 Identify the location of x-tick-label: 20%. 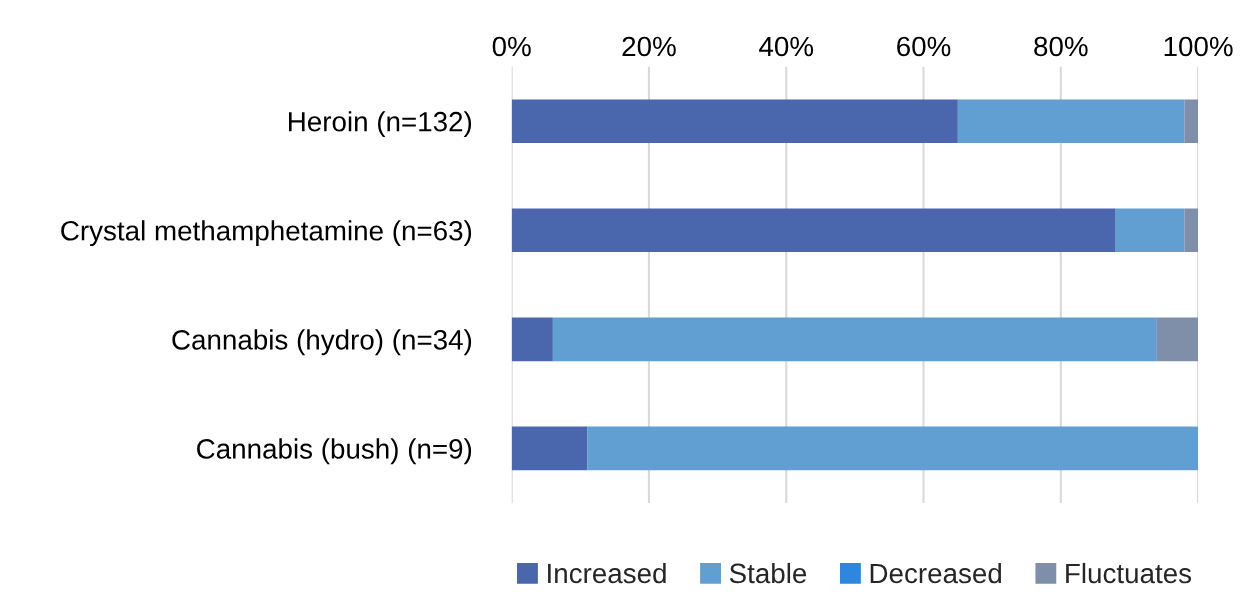
(649, 46).